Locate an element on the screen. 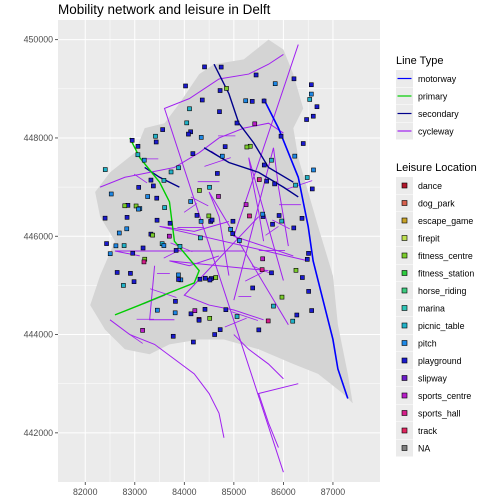  y-axis: 442000 444000 446000 448000 450000 is located at coordinates (41, 236).